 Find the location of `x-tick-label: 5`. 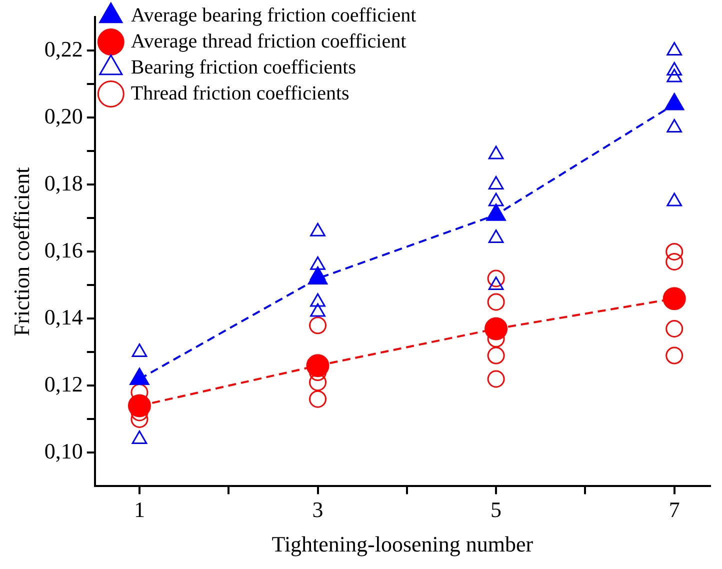

x-tick-label: 5 is located at coordinates (496, 509).